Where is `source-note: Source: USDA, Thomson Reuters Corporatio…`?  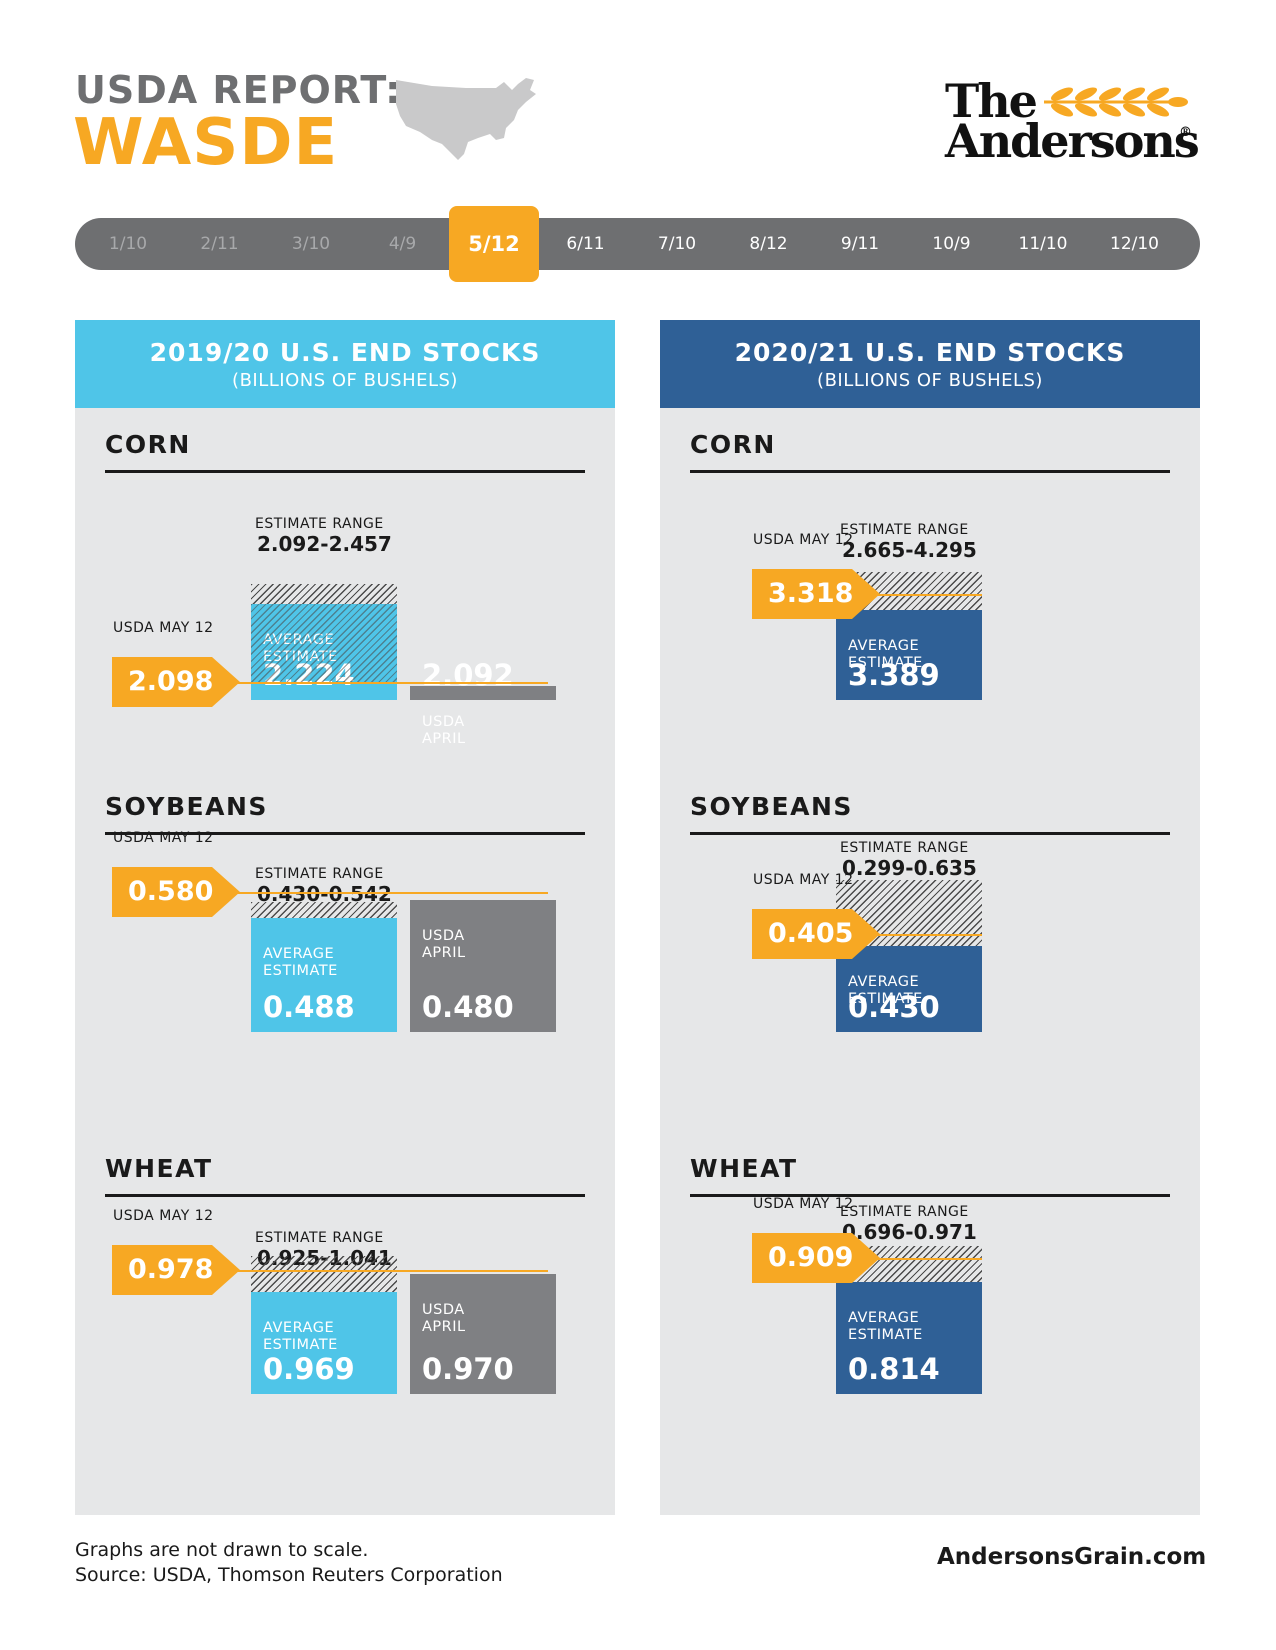
source-note: Source: USDA, Thomson Reuters Corporatio… is located at coordinates (289, 1575).